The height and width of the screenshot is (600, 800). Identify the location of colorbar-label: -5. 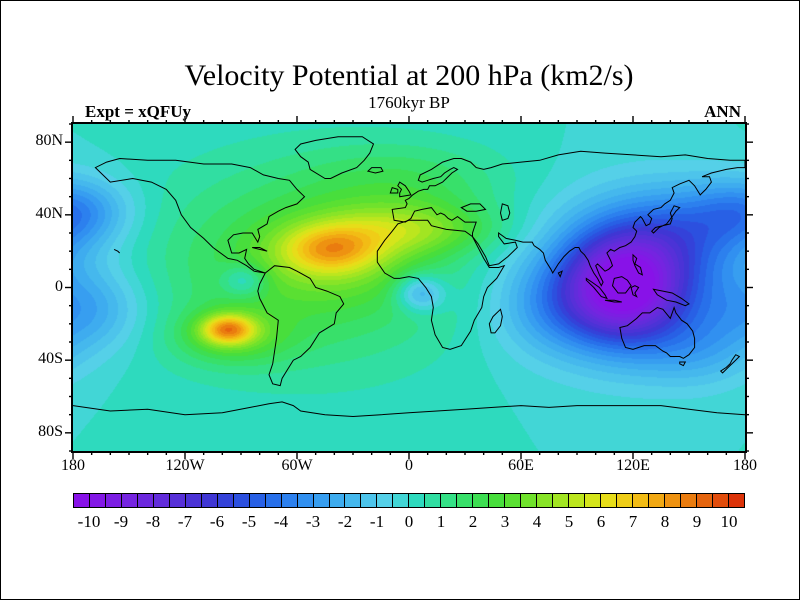
(249, 521).